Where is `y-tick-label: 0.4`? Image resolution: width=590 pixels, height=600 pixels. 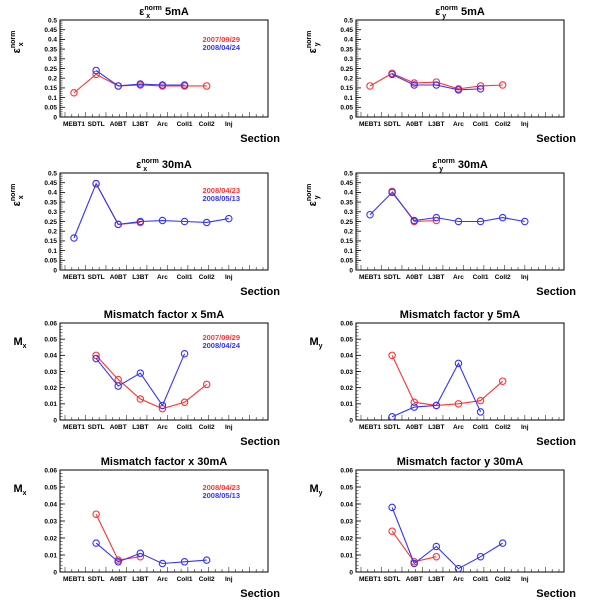 y-tick-label: 0.4 is located at coordinates (52, 193).